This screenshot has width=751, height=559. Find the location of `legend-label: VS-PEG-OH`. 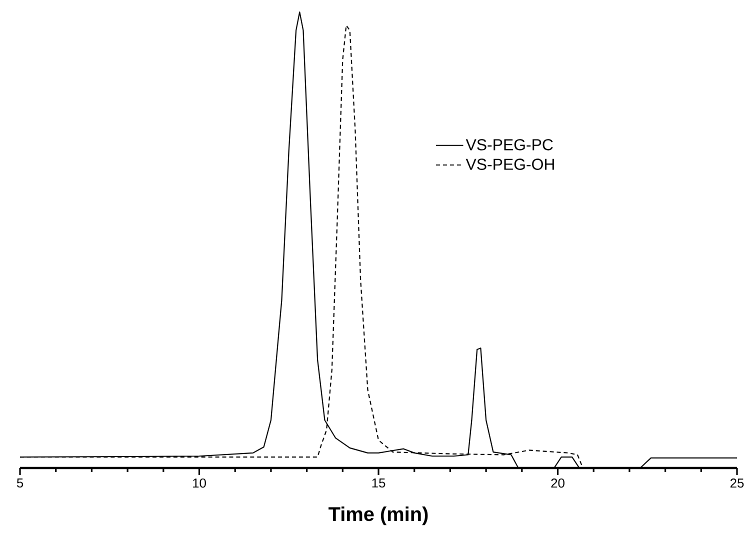

legend-label: VS-PEG-OH is located at coordinates (510, 164).